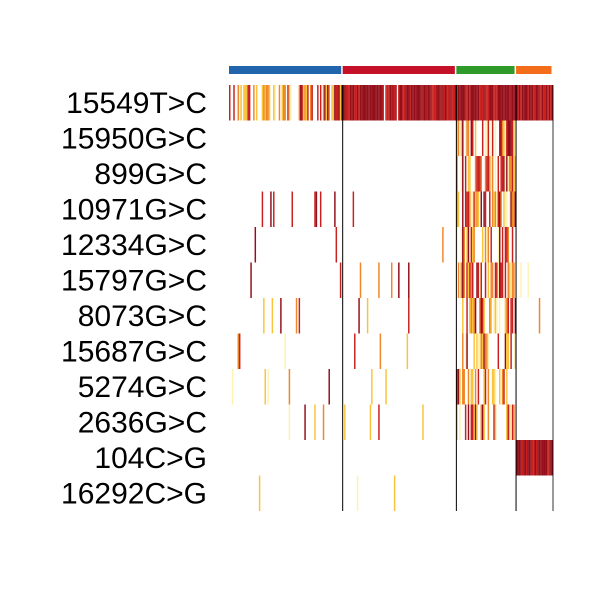 This screenshot has width=600, height=600. What do you see at coordinates (134, 351) in the screenshot?
I see `row-label: 15687G>C` at bounding box center [134, 351].